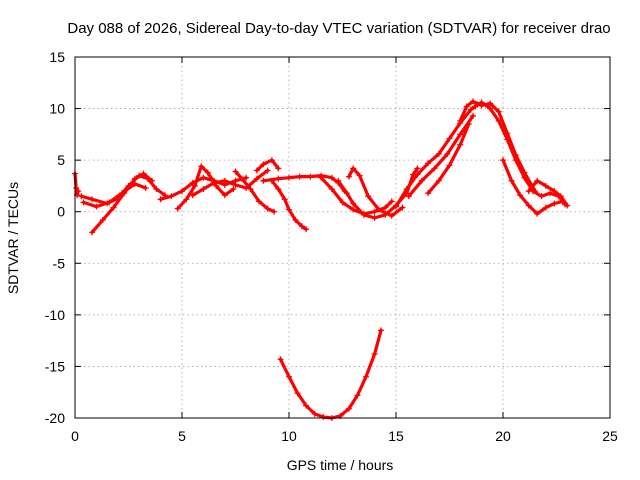  What do you see at coordinates (75, 436) in the screenshot?
I see `x-tick-label: 0` at bounding box center [75, 436].